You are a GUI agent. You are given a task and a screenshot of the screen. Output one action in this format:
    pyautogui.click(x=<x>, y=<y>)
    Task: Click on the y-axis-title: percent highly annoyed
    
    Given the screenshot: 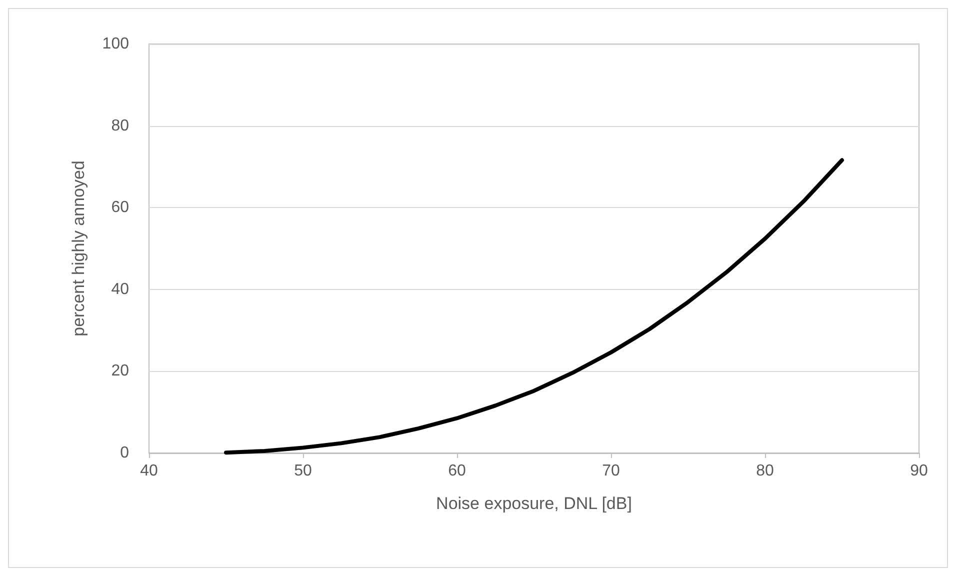 What is the action you would take?
    pyautogui.click(x=78, y=248)
    